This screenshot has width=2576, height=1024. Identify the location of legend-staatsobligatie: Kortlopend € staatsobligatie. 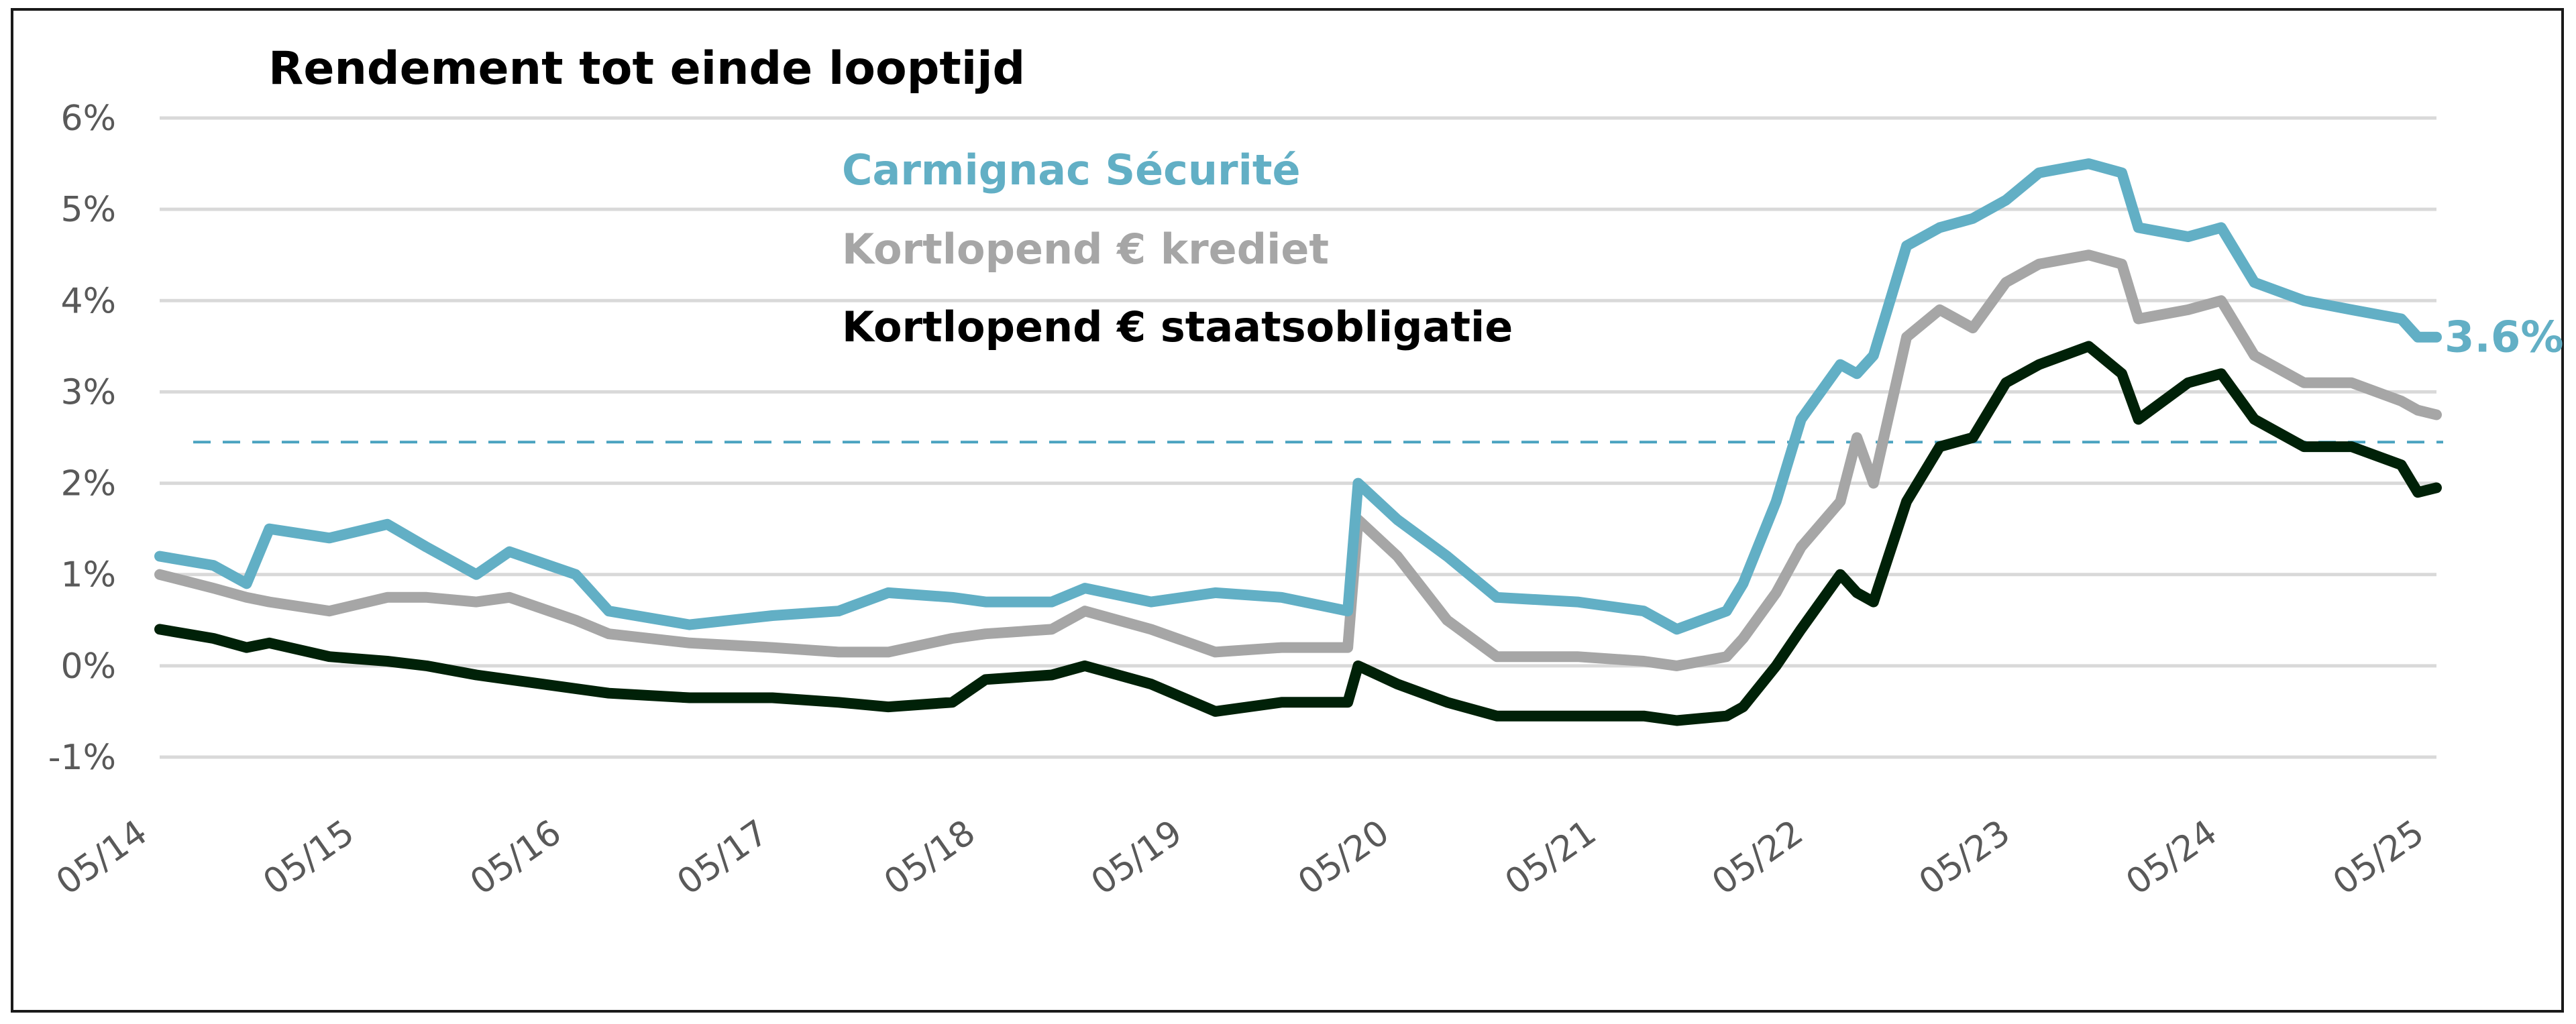
(1177, 326).